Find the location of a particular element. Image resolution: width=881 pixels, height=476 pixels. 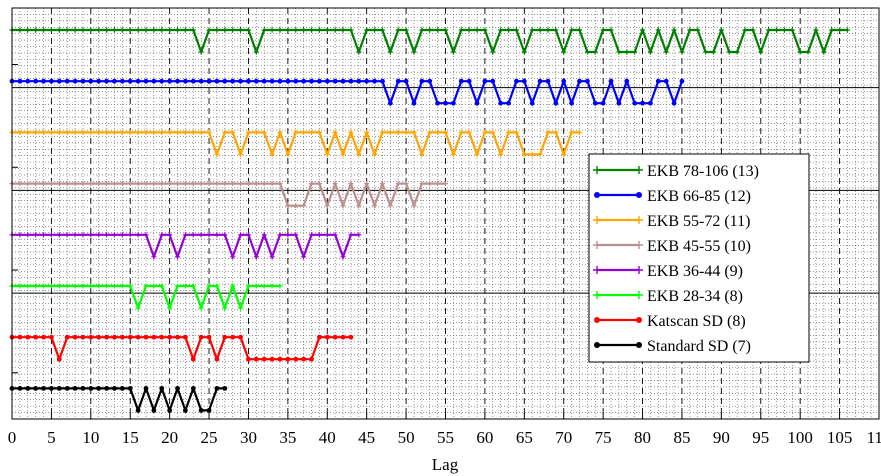

x-tick-label: 110 is located at coordinates (874, 437).